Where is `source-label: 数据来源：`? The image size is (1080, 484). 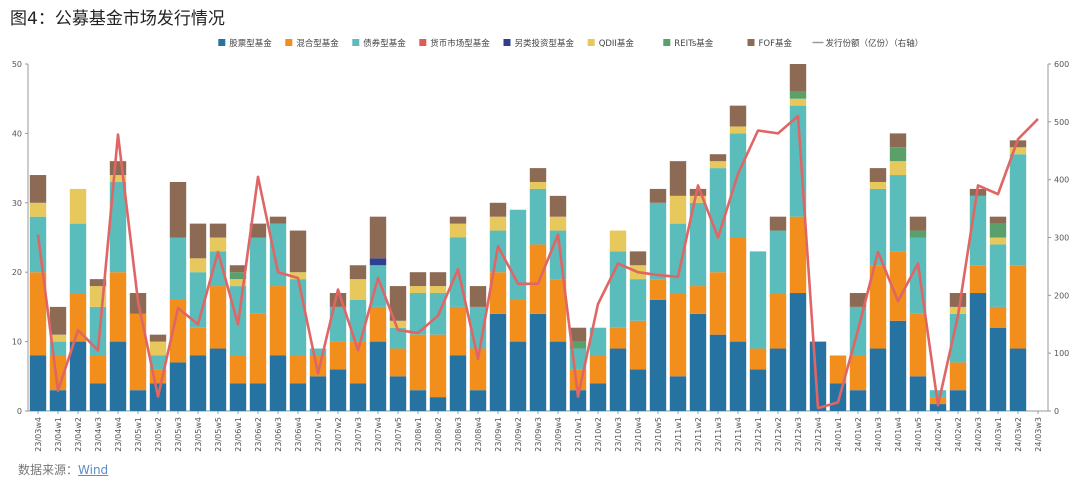
source-label: 数据来源： is located at coordinates (48, 470).